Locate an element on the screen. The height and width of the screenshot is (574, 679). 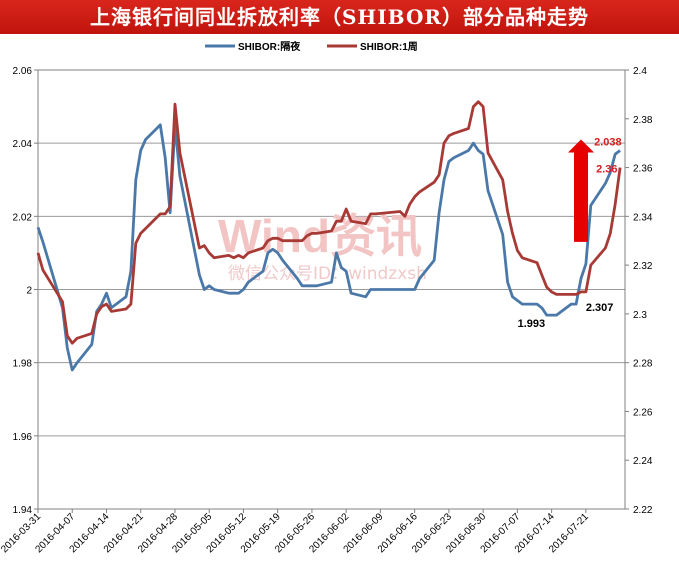
legend-label: SHIBOR:隔夜 is located at coordinates (269, 46).